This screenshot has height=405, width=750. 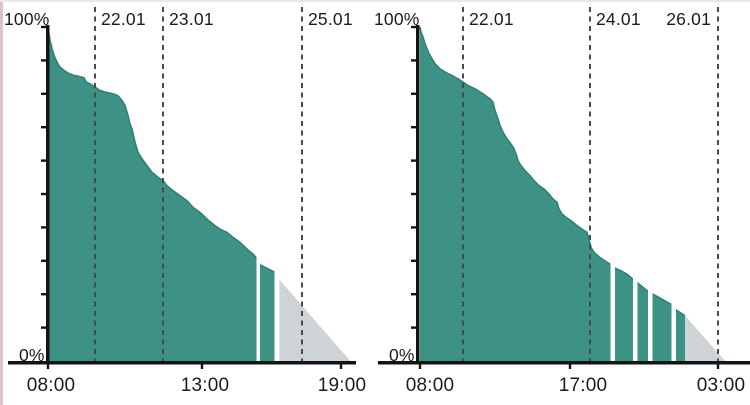 I want to click on time-label: 17:00, so click(x=583, y=385).